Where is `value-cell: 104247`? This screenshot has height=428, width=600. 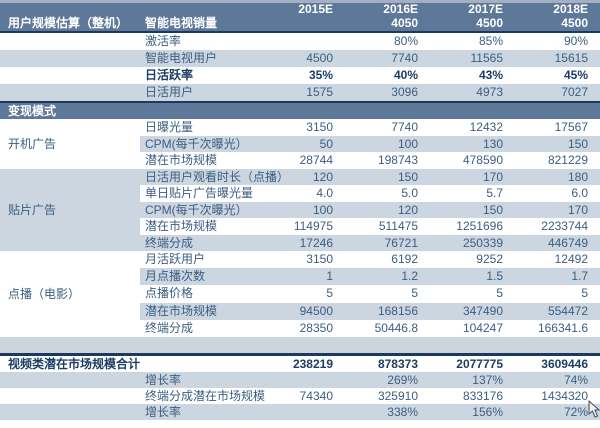
value-cell: 104247 is located at coordinates (482, 327).